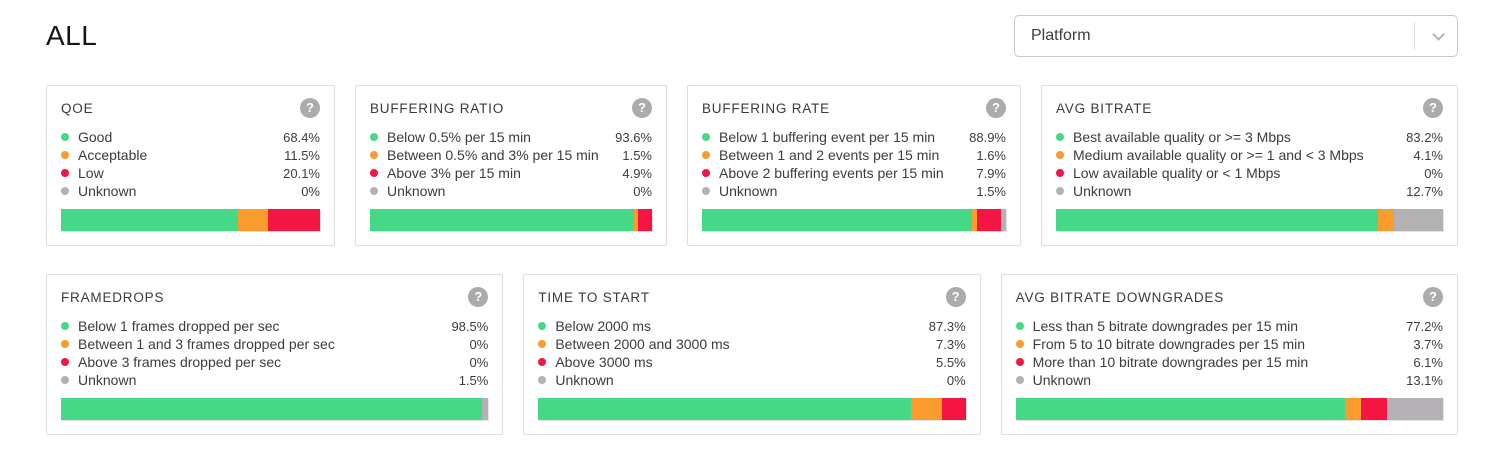 This screenshot has height=449, width=1499. Describe the element at coordinates (1120, 297) in the screenshot. I see `card-title: AVG BITRATE DOWNGRADES` at that location.